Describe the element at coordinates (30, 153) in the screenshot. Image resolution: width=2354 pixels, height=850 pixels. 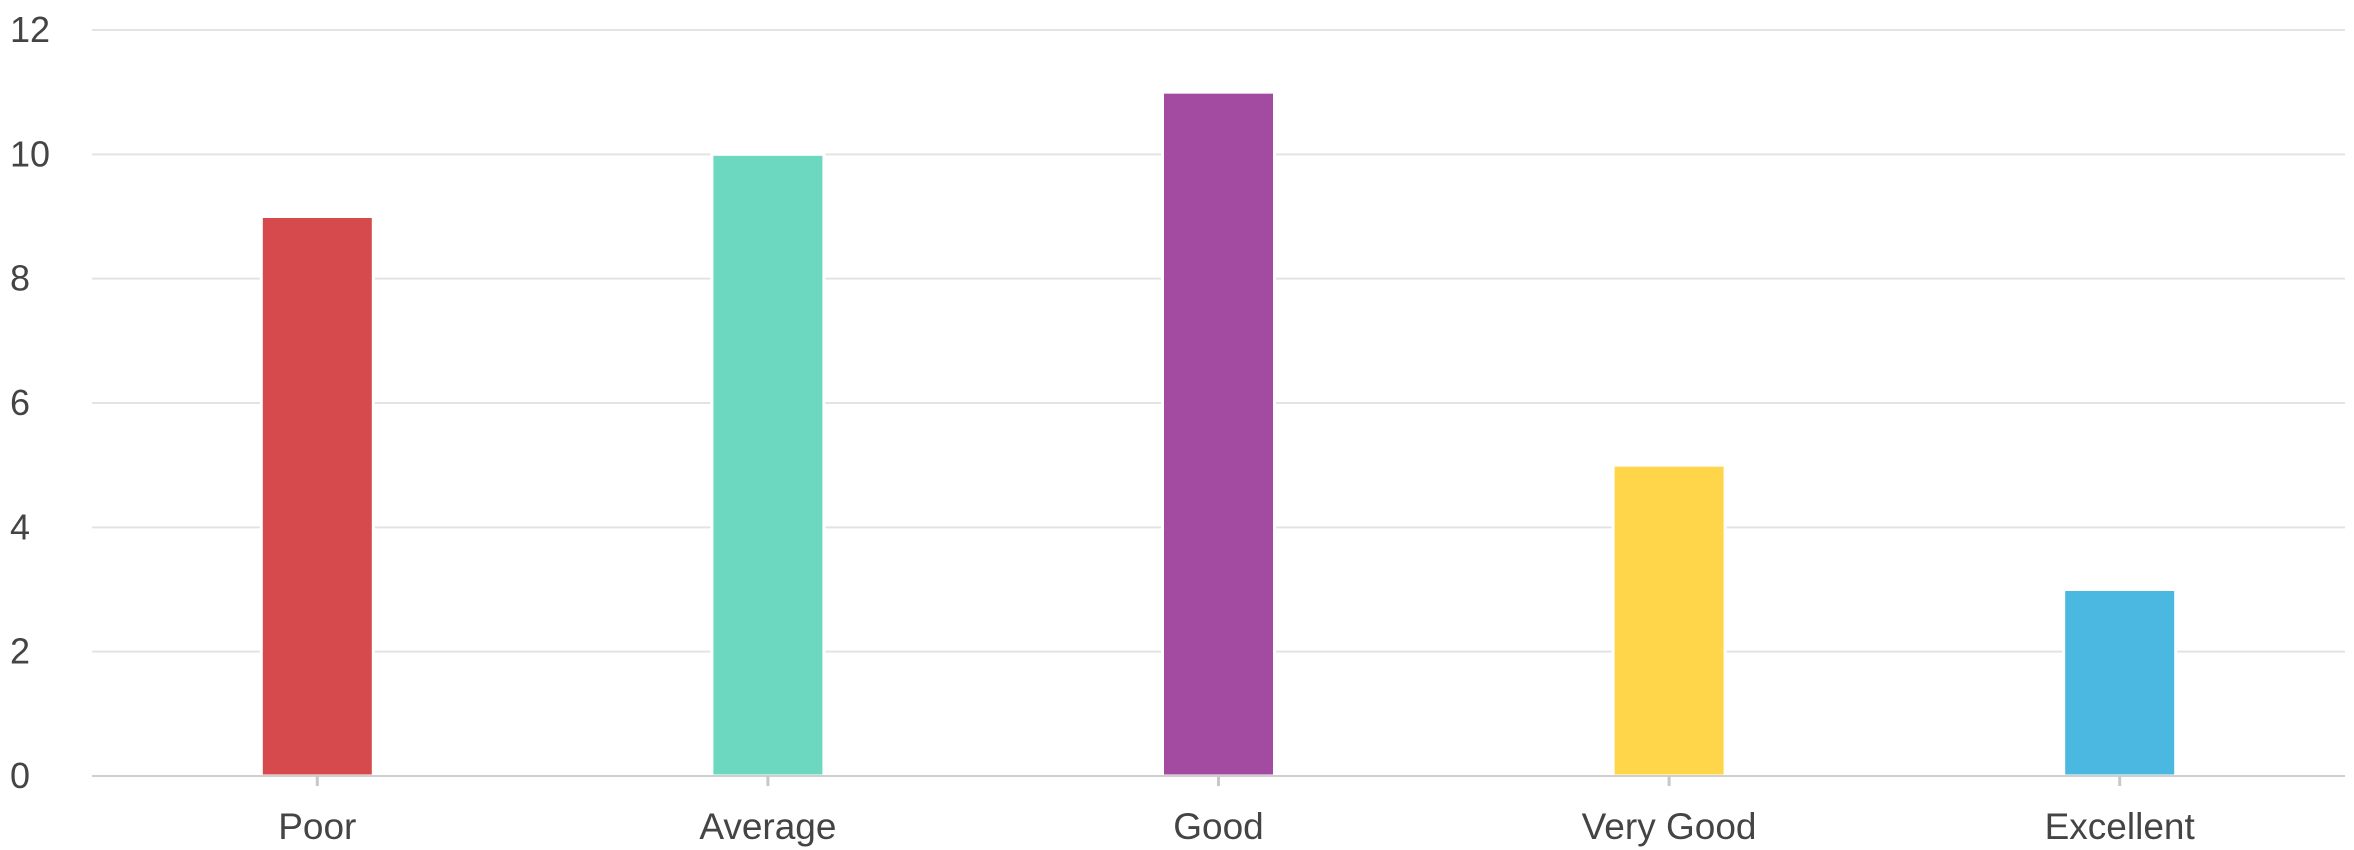
I see `y-tick-label: 10` at that location.